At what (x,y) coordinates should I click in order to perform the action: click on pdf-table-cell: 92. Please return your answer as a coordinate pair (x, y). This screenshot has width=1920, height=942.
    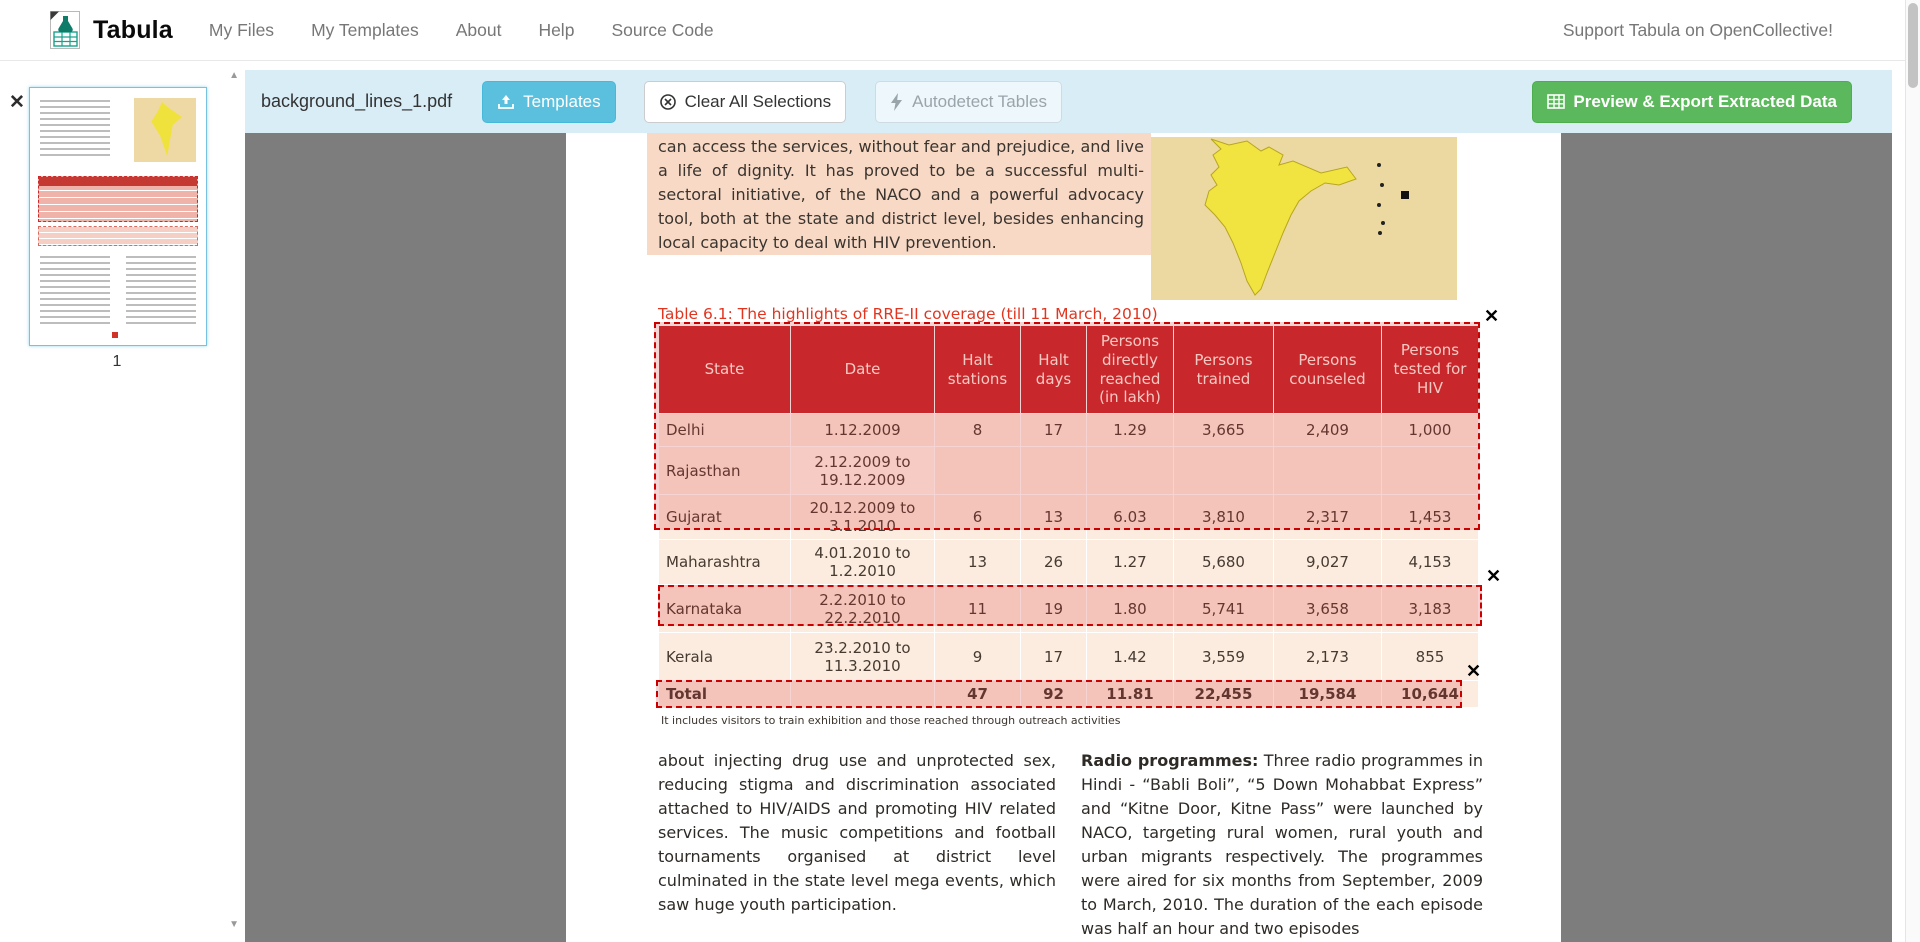
    Looking at the image, I should click on (1053, 694).